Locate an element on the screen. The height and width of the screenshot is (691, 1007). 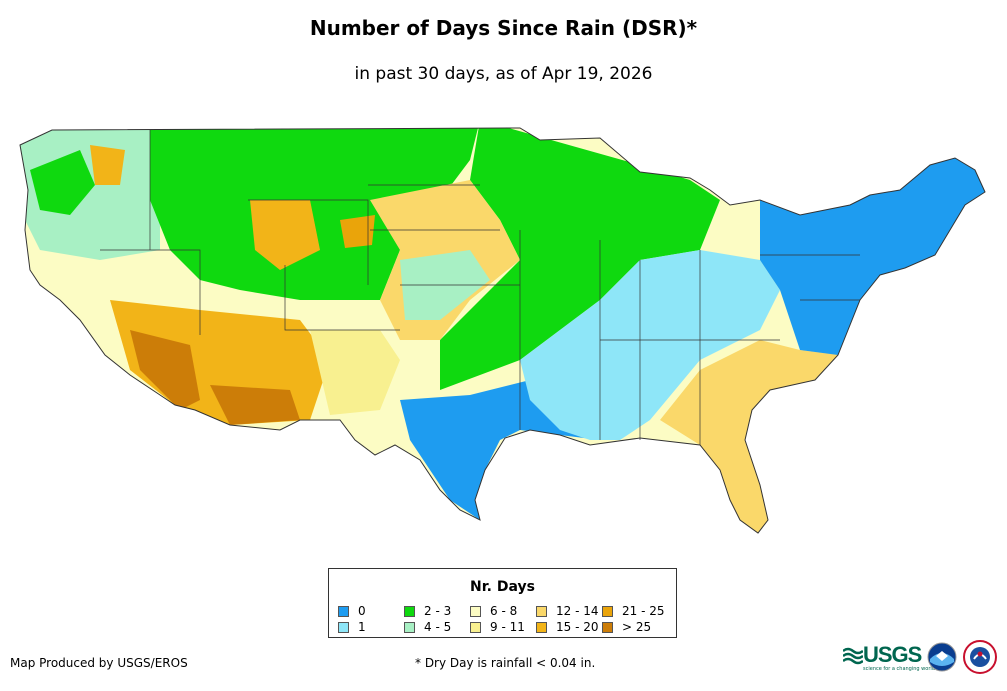
legend-item: 21 - 25 is located at coordinates (635, 611).